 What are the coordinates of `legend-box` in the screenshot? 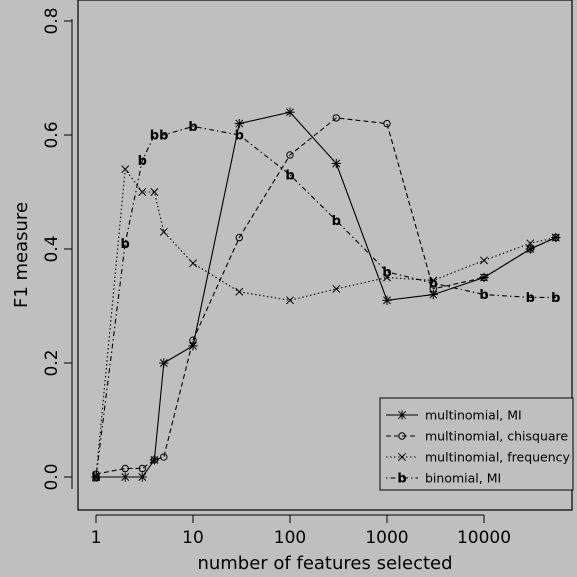 It's located at (476, 444).